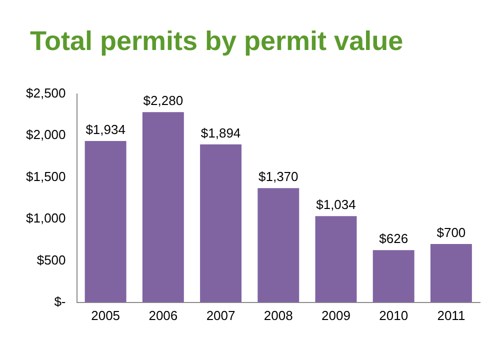  What do you see at coordinates (278, 315) in the screenshot?
I see `x-tick-label: 2008` at bounding box center [278, 315].